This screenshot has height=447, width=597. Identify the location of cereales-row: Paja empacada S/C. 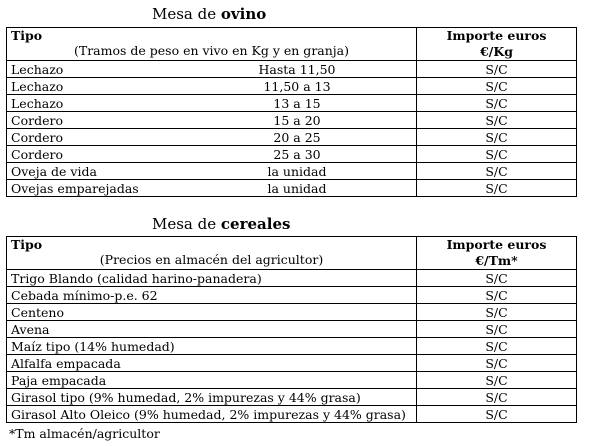
(291, 380).